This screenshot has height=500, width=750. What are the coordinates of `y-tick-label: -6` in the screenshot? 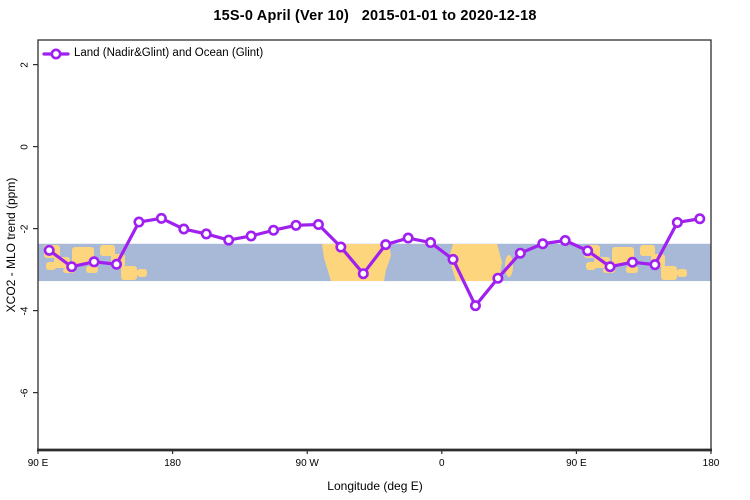 It's located at (25, 393).